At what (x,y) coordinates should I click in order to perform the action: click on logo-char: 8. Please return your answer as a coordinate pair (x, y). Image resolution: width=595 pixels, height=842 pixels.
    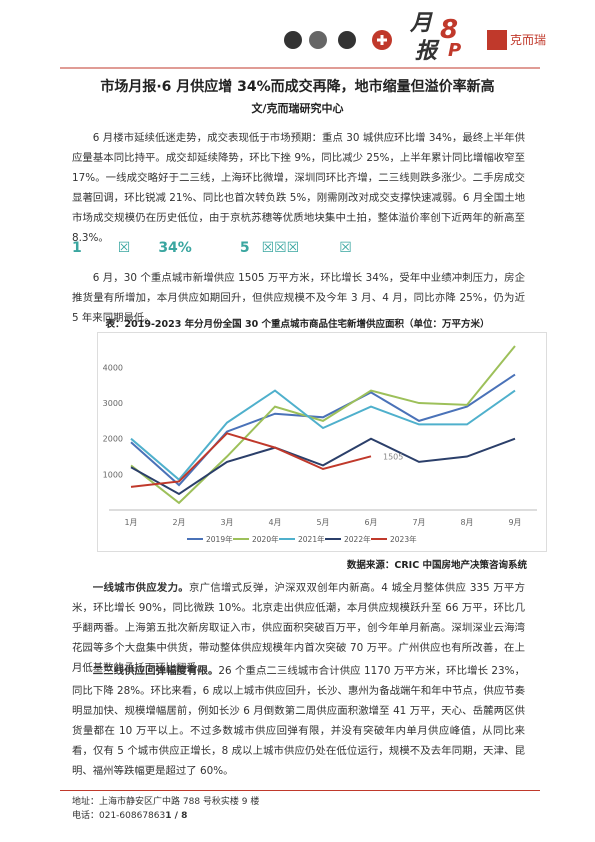
    Looking at the image, I should click on (449, 30).